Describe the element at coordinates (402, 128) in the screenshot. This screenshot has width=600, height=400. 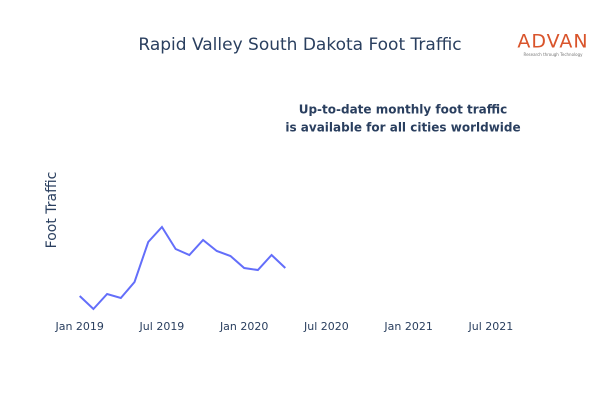
I see `annotation: is available for all cities worldwide` at that location.